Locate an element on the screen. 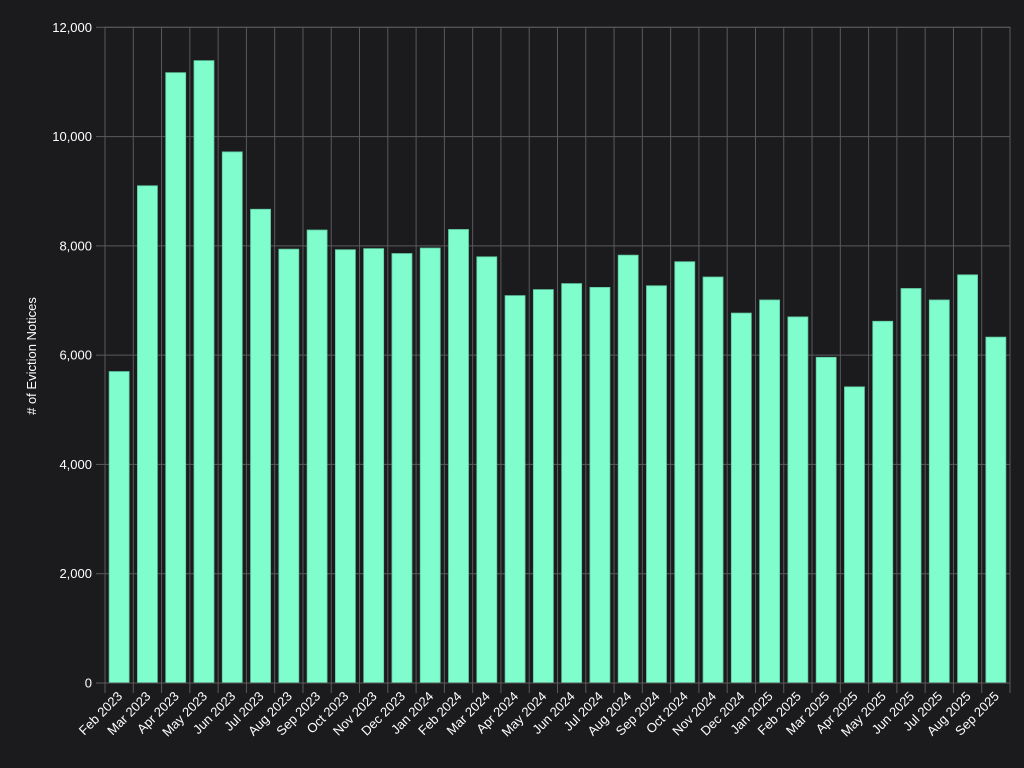 This screenshot has height=768, width=1024. y-tick-label: 12,000 is located at coordinates (72, 27).